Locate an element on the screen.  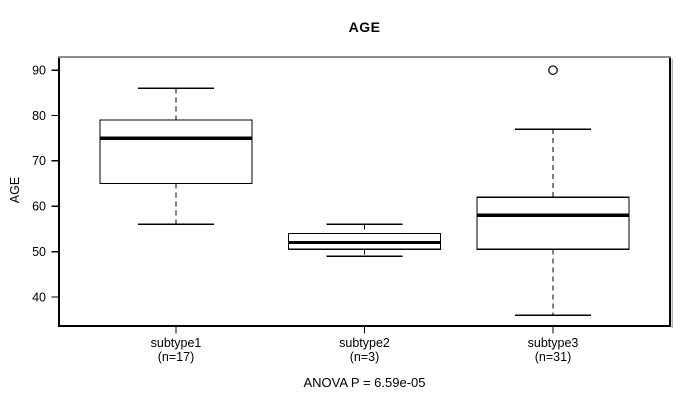
outlier-point is located at coordinates (553, 70).